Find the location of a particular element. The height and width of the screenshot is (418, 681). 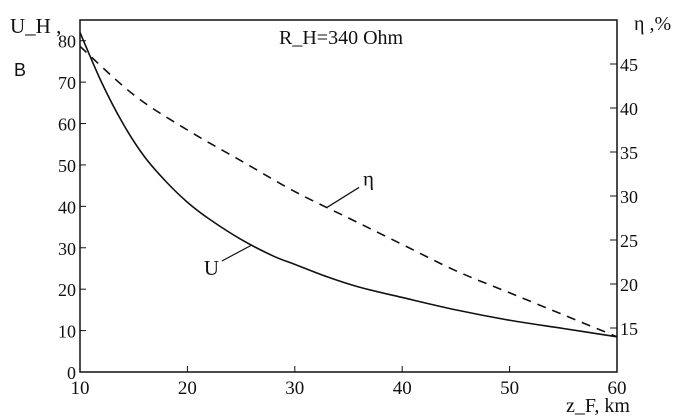

y-right-tick-label: 15 is located at coordinates (629, 329).